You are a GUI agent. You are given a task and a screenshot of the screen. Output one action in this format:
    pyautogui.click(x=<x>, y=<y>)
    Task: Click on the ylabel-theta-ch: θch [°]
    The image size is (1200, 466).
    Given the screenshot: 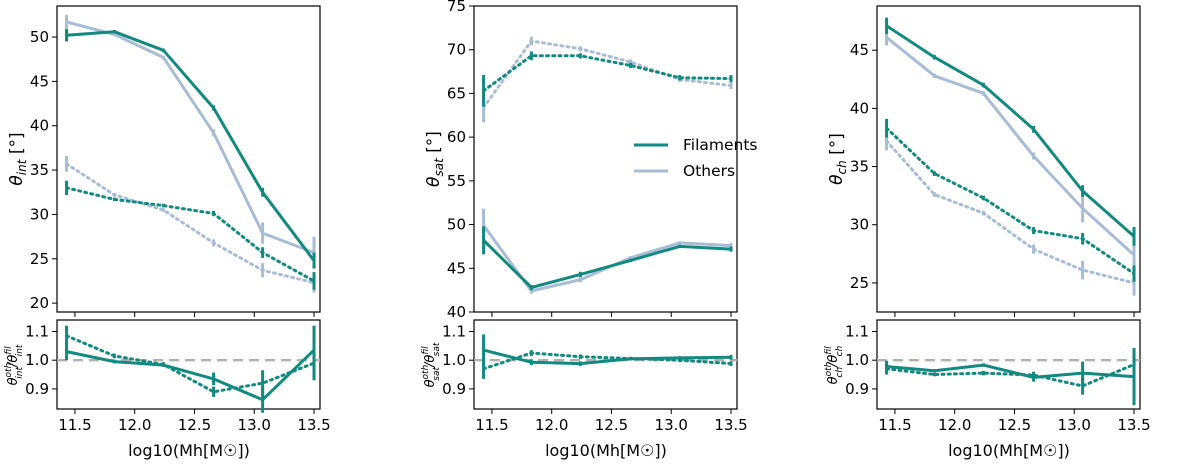 What is the action you would take?
    pyautogui.click(x=838, y=159)
    